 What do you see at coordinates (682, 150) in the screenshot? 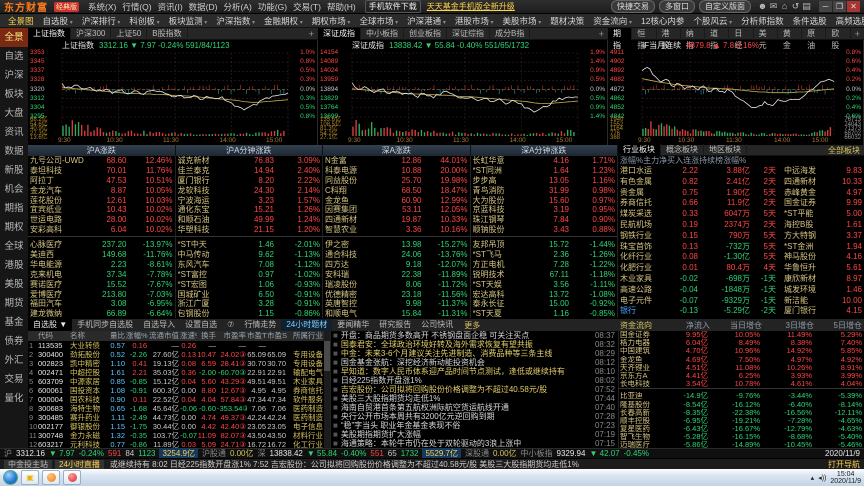
I see `industry-tab-1: 概念板块` at bounding box center [682, 150].